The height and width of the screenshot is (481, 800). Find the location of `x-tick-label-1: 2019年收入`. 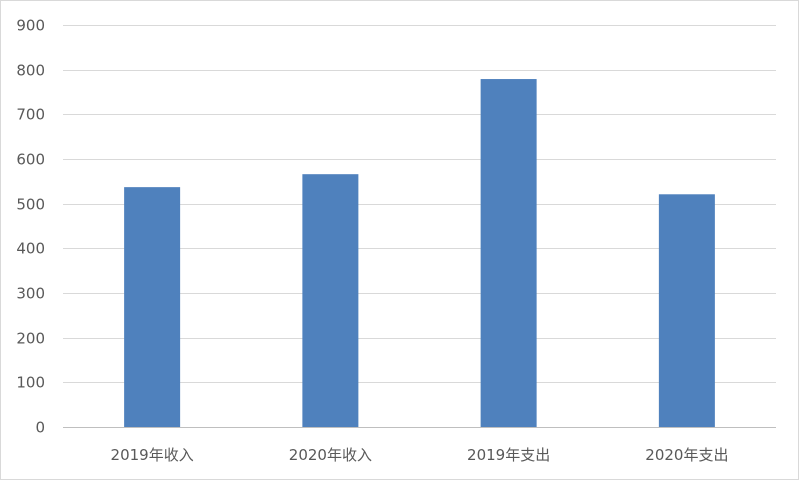

x-tick-label-1: 2019年收入 is located at coordinates (152, 455).